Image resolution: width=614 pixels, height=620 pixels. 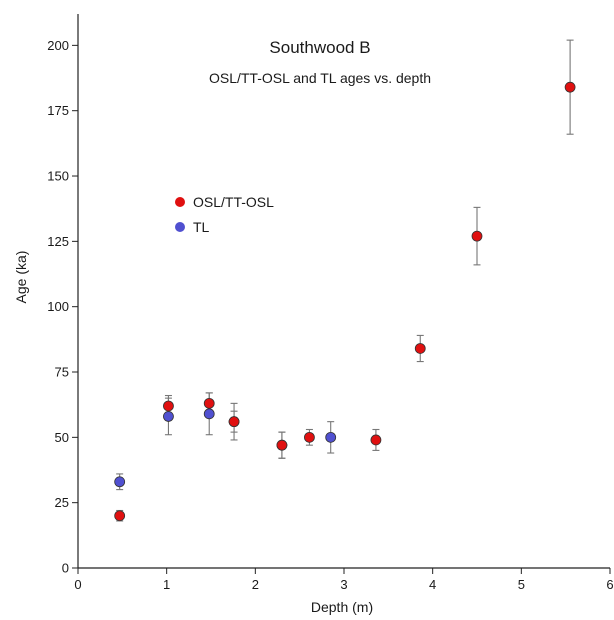 I want to click on x-tick-label: 5, so click(x=521, y=584).